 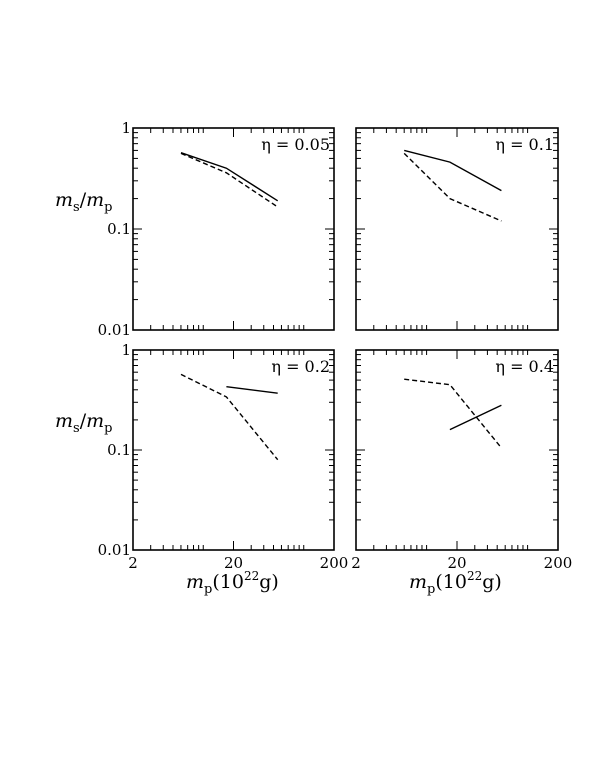 I want to click on panel-3: 0.01 0.1 1 2 20 200 η = 0.2, so click(x=223, y=456).